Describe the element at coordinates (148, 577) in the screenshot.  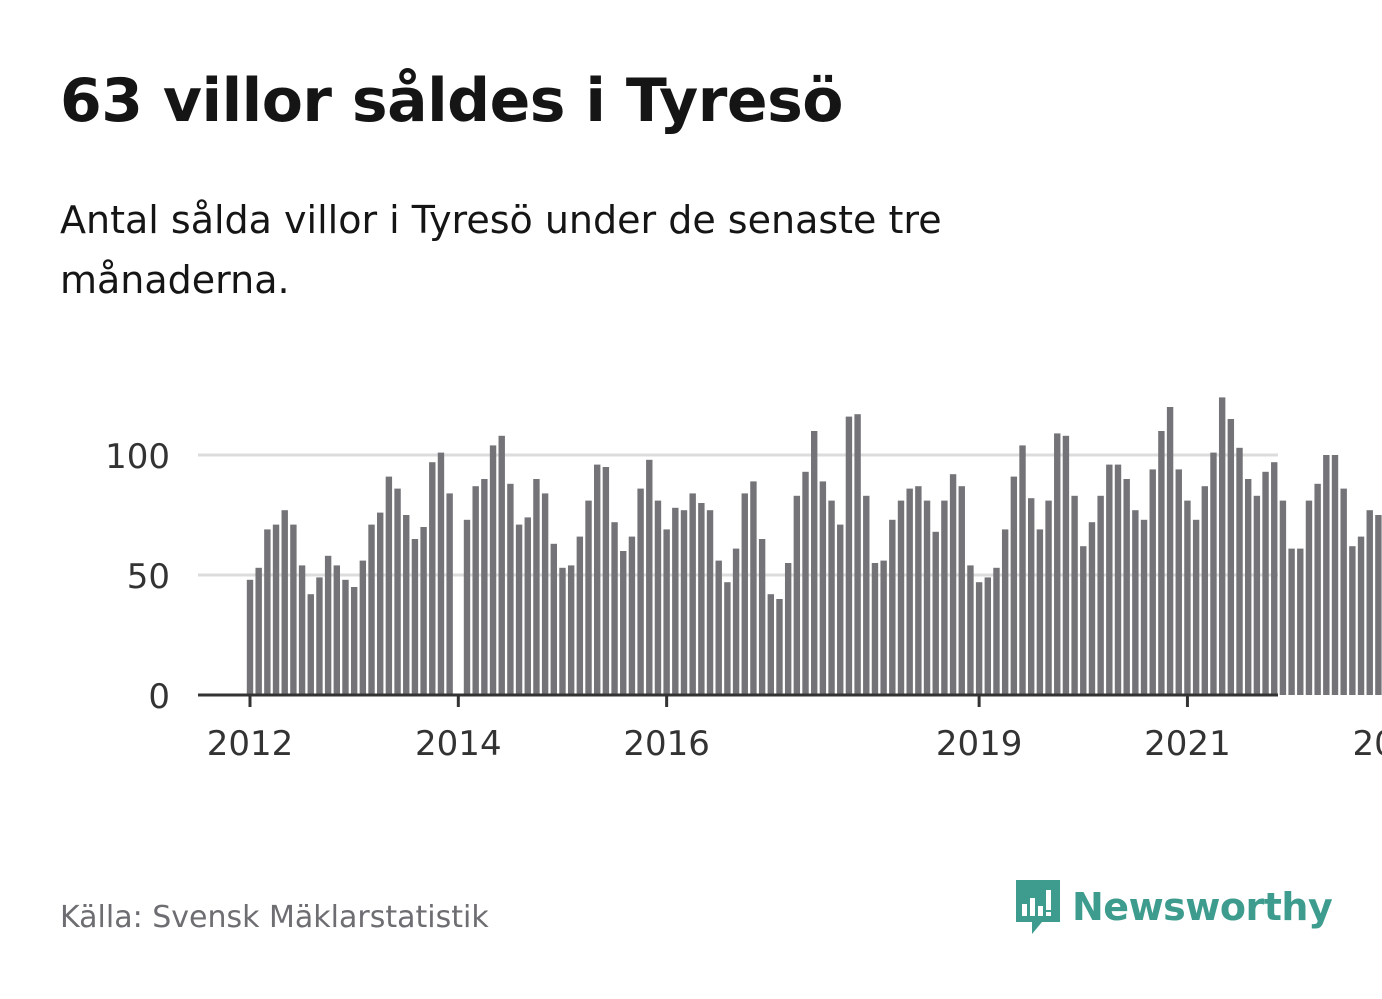
I see `y-tick-label: 50` at that location.